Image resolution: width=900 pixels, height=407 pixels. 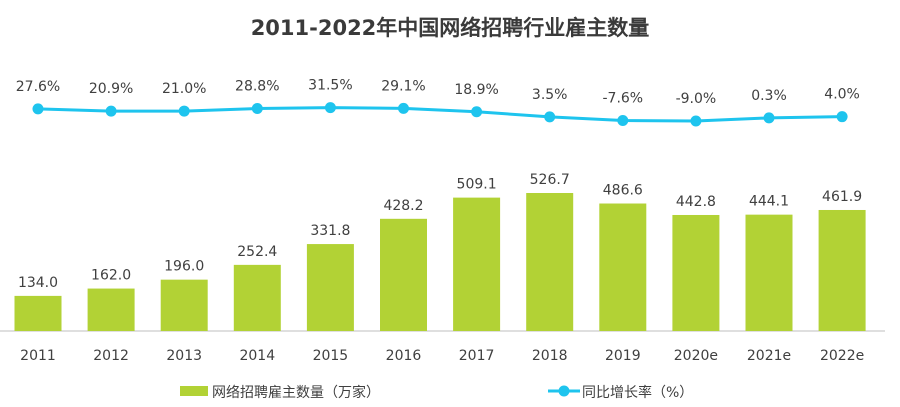 I want to click on bar-value-label: 442.8, so click(x=696, y=202).